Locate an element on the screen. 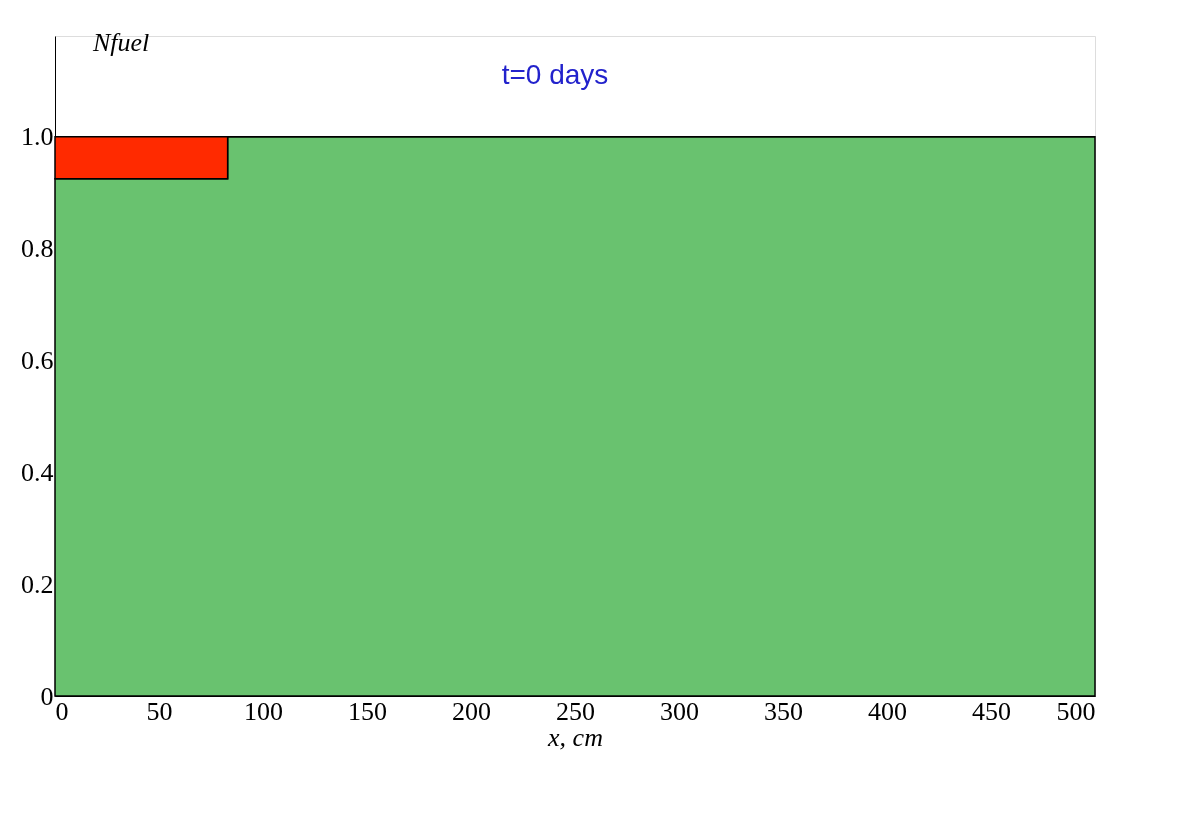  y-tick-label: 0.4 is located at coordinates (37, 472).